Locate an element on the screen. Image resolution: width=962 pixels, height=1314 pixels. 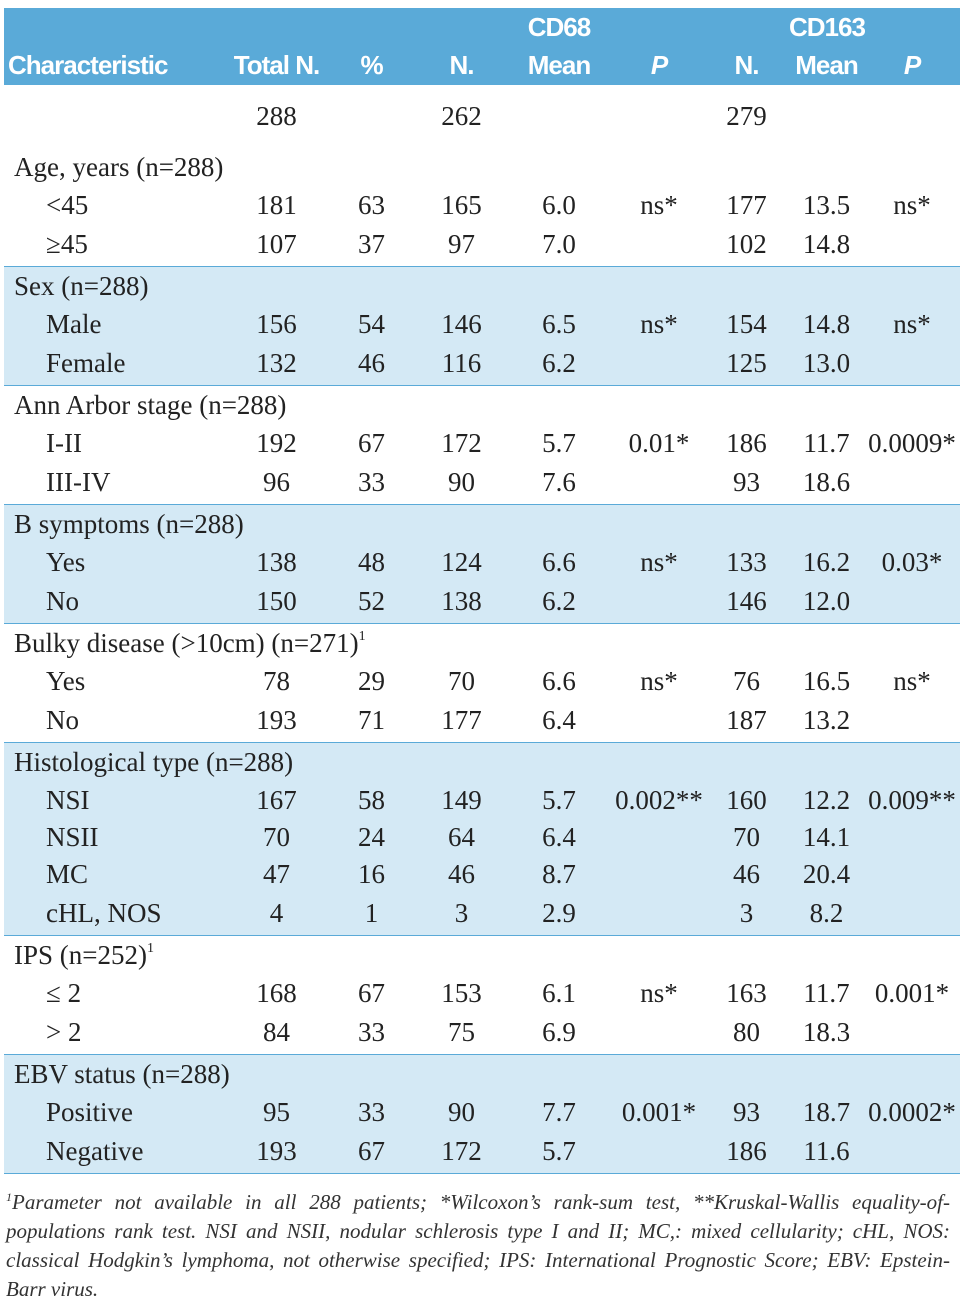
data-row: <45 181 63 165 6.0 ns* 177 13.5 ns* is located at coordinates (482, 205).